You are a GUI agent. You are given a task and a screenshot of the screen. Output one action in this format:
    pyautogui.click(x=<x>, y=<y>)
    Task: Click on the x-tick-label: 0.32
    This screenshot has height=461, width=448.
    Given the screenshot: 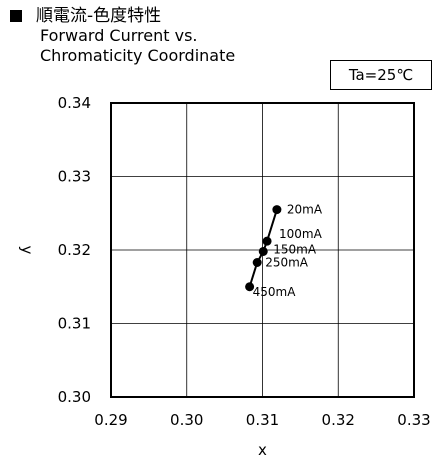 What is the action you would take?
    pyautogui.click(x=338, y=420)
    